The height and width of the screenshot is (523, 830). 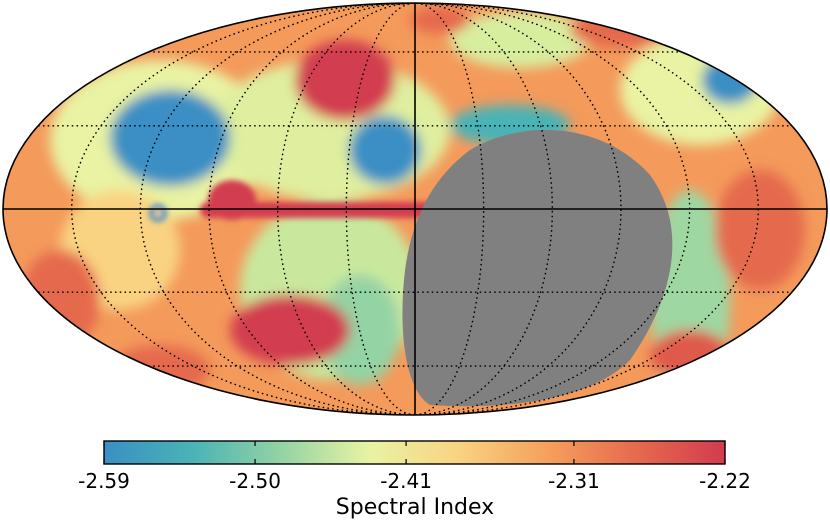 What do you see at coordinates (449, 209) in the screenshot?
I see `meridian--30` at bounding box center [449, 209].